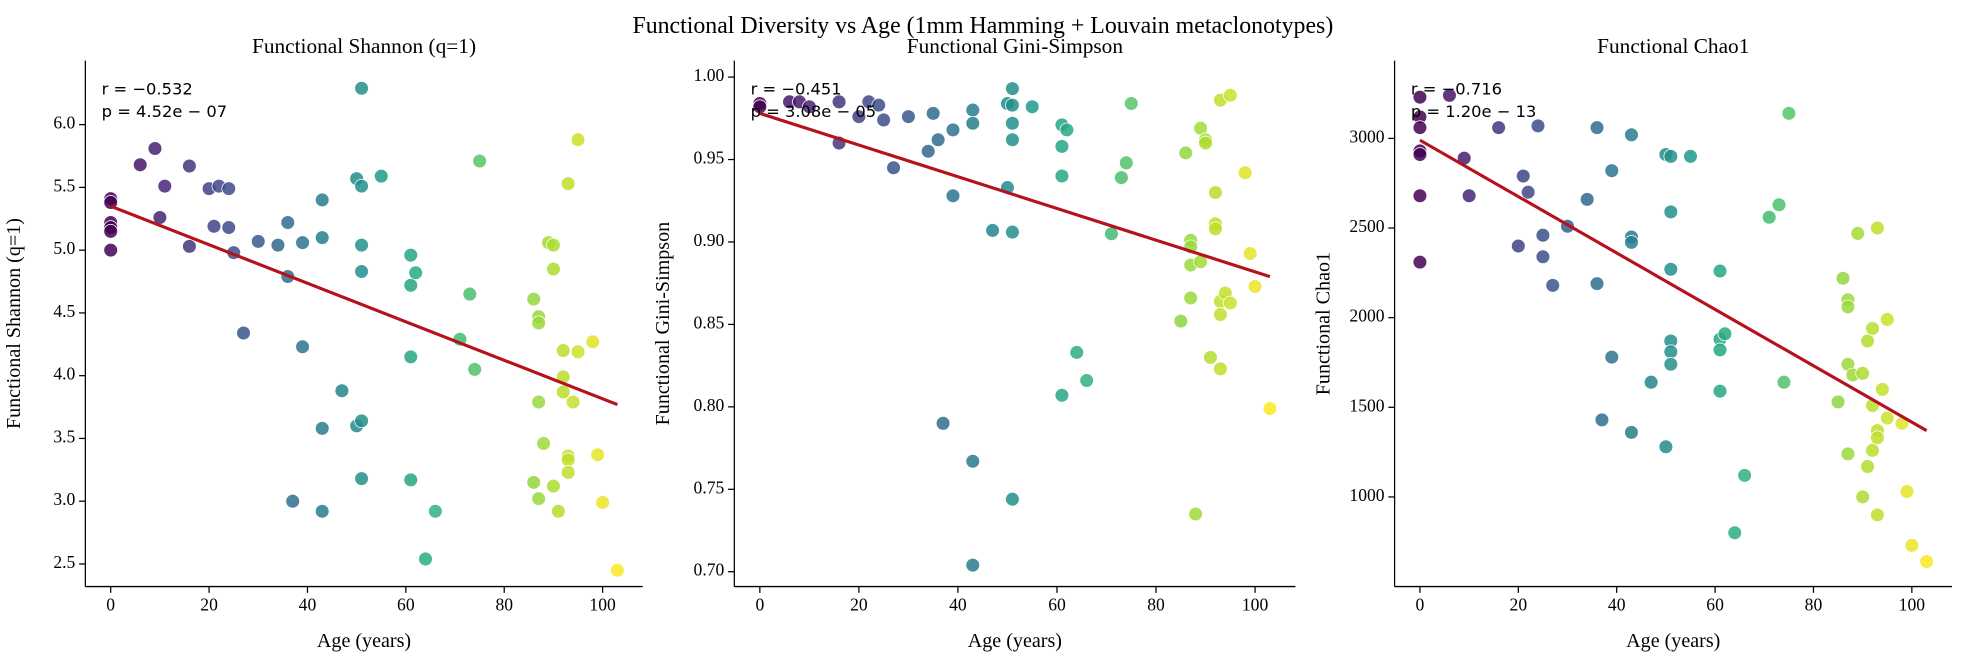 This screenshot has width=1967, height=666. I want to click on annotation: r = −0.716, so click(1456, 88).